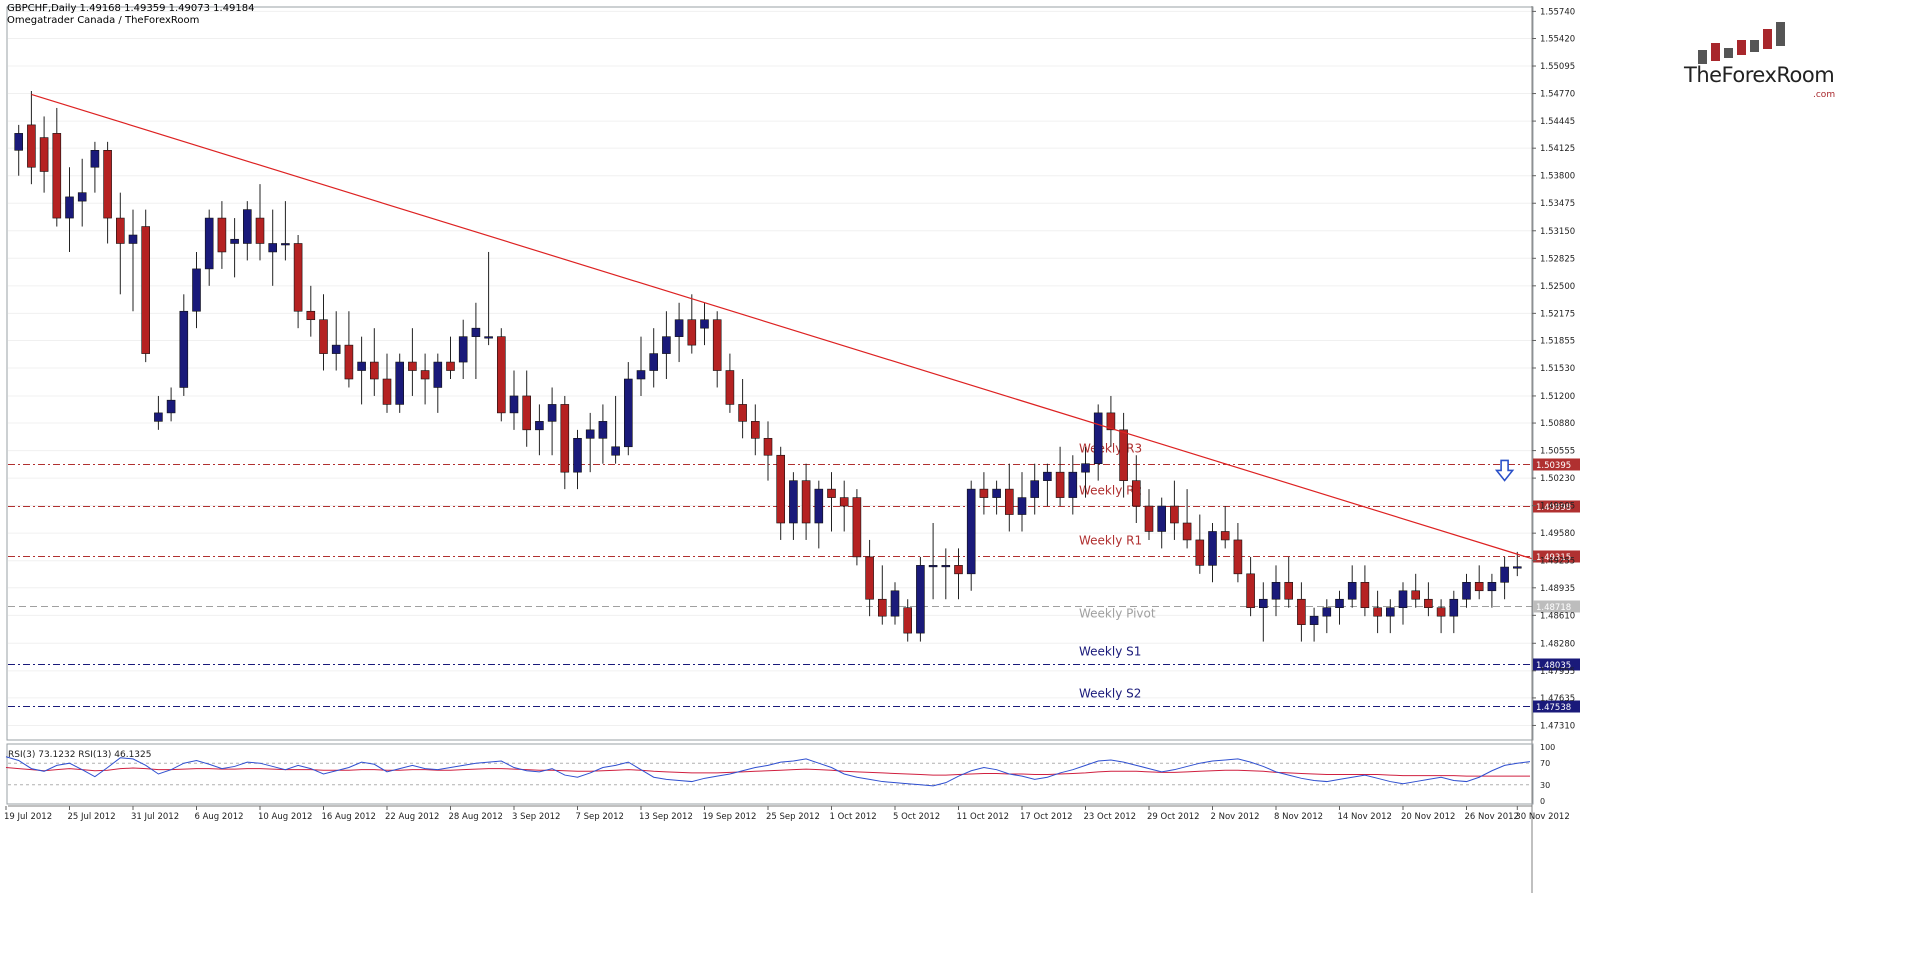 The height and width of the screenshot is (958, 1920). Describe the element at coordinates (1557, 177) in the screenshot. I see `price-tick-label-6: 1.53800` at that location.